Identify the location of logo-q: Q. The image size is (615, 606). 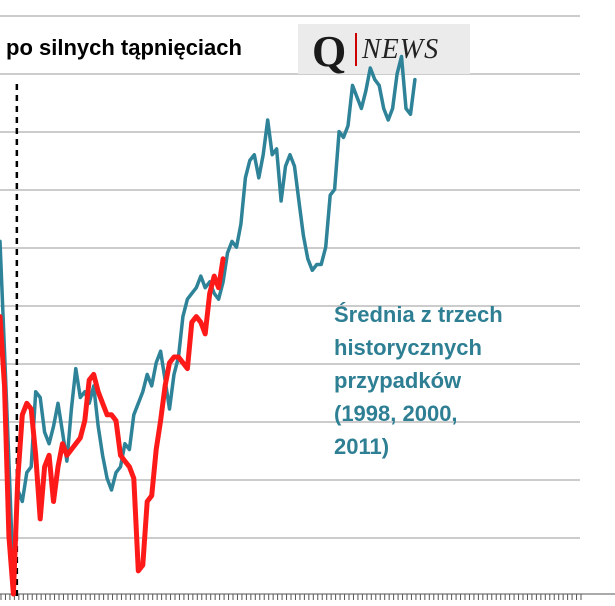
(329, 51).